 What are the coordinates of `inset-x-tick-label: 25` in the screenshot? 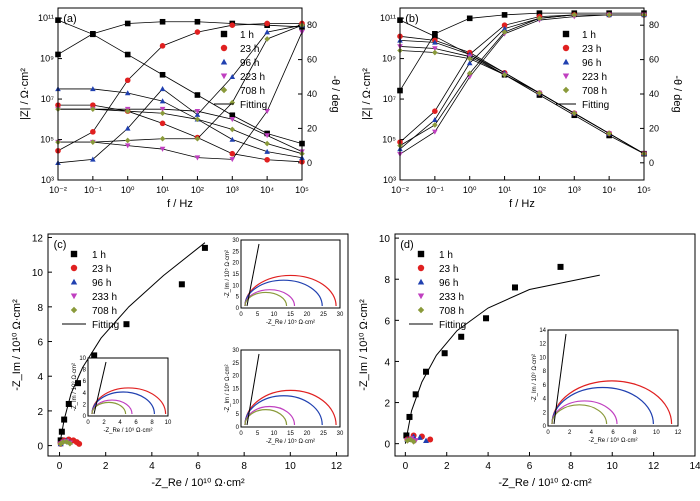 It's located at (323, 434).